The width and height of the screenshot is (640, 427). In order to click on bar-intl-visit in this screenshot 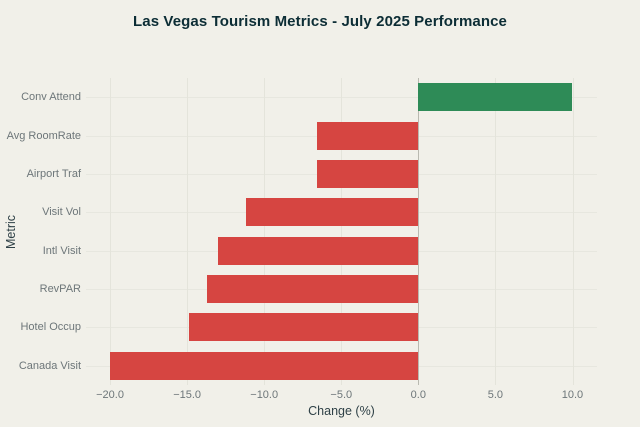, I will do `click(318, 250)`.